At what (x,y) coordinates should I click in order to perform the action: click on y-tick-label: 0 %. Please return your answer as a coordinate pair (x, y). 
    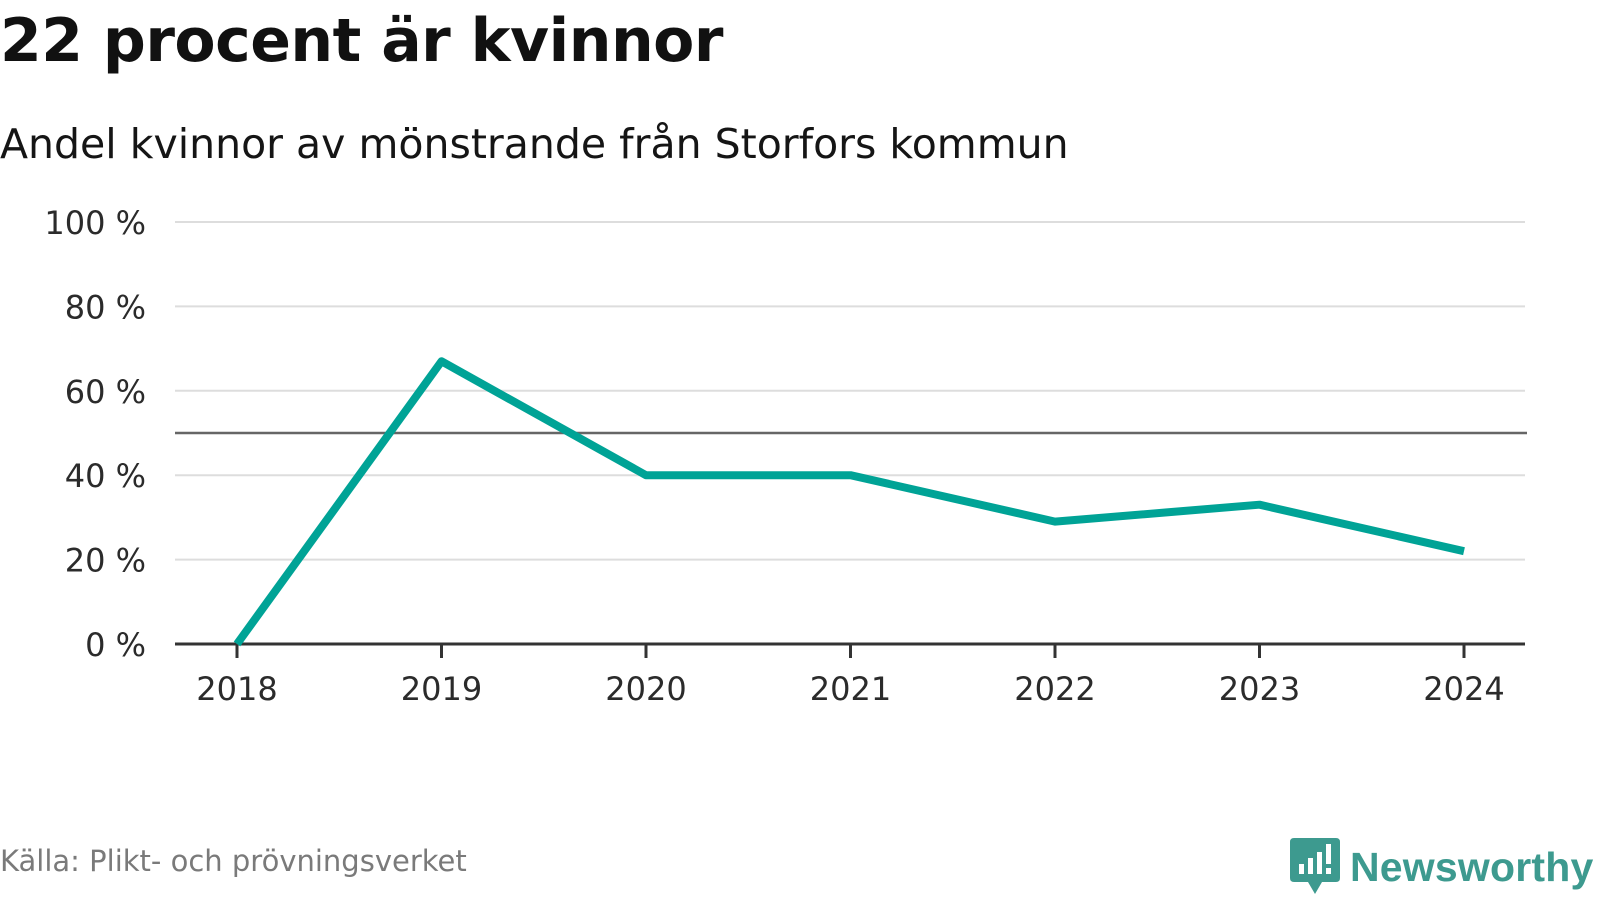
    Looking at the image, I should click on (115, 645).